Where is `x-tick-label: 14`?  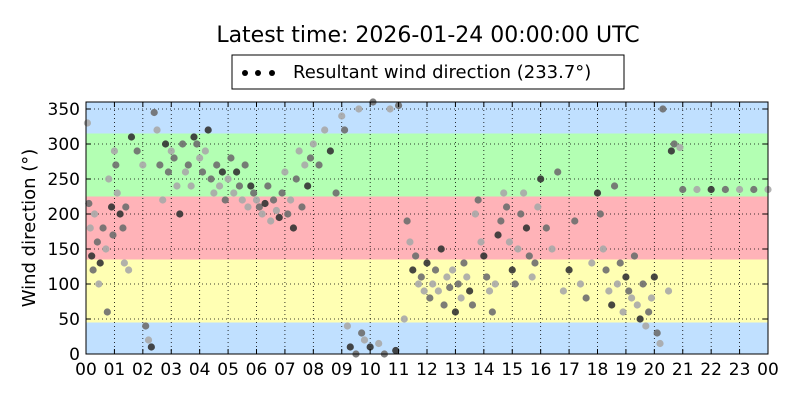 x-tick-label: 14 is located at coordinates (484, 370).